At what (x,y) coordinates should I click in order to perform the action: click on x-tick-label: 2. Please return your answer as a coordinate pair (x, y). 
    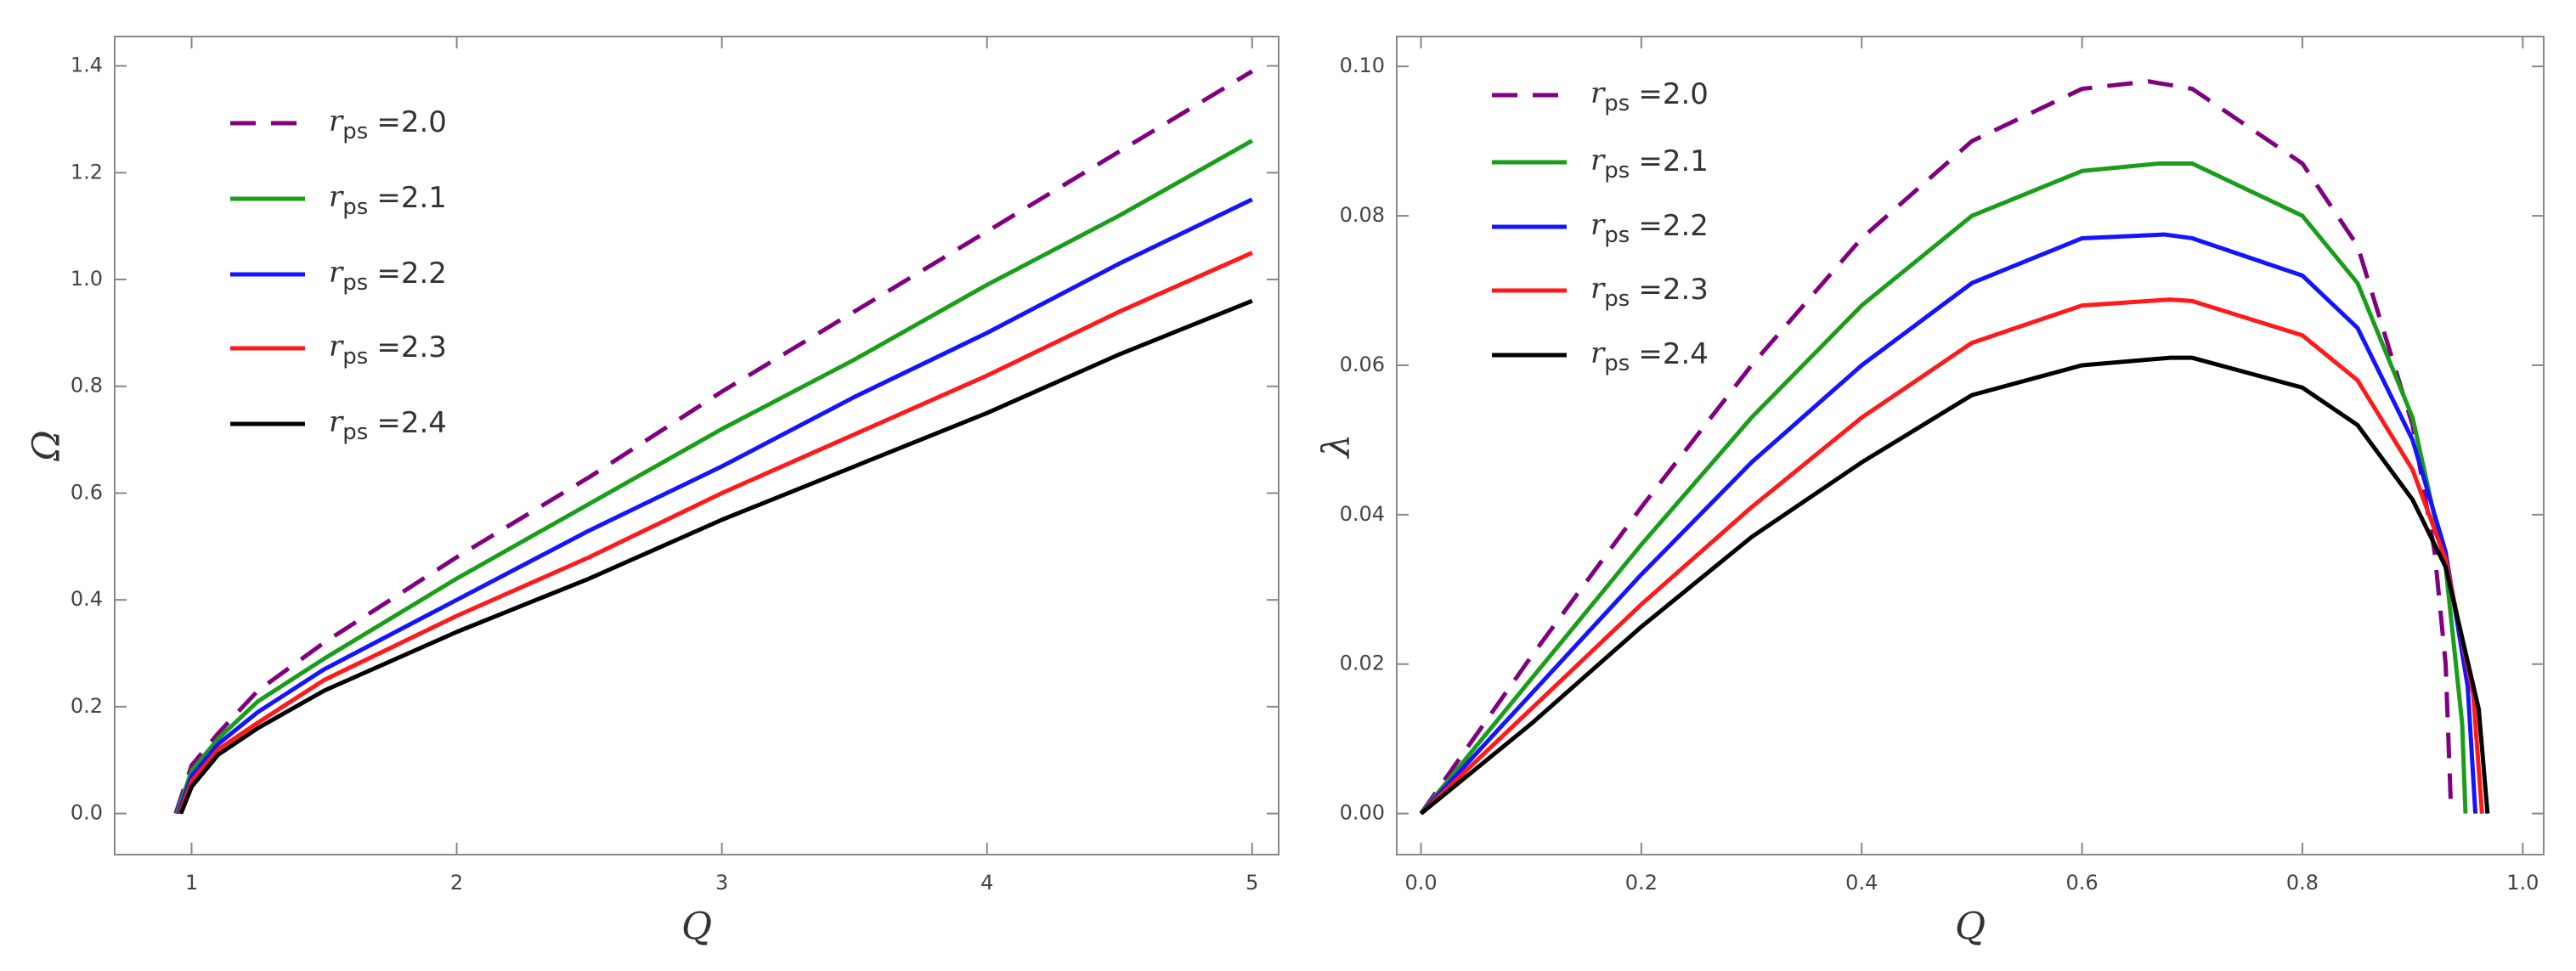
    Looking at the image, I should click on (457, 883).